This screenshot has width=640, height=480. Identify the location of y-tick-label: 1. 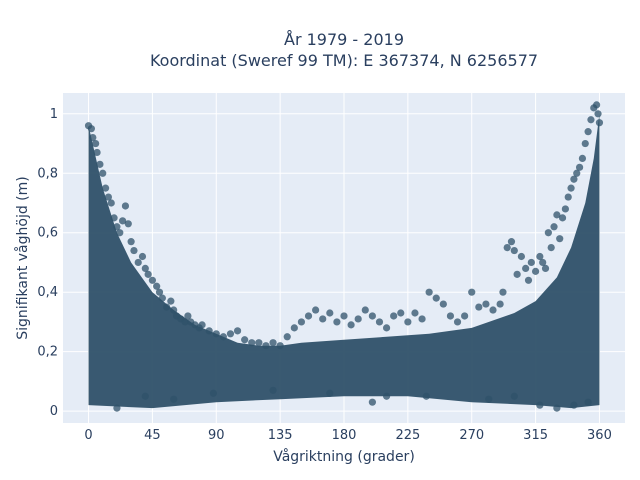
(54, 114).